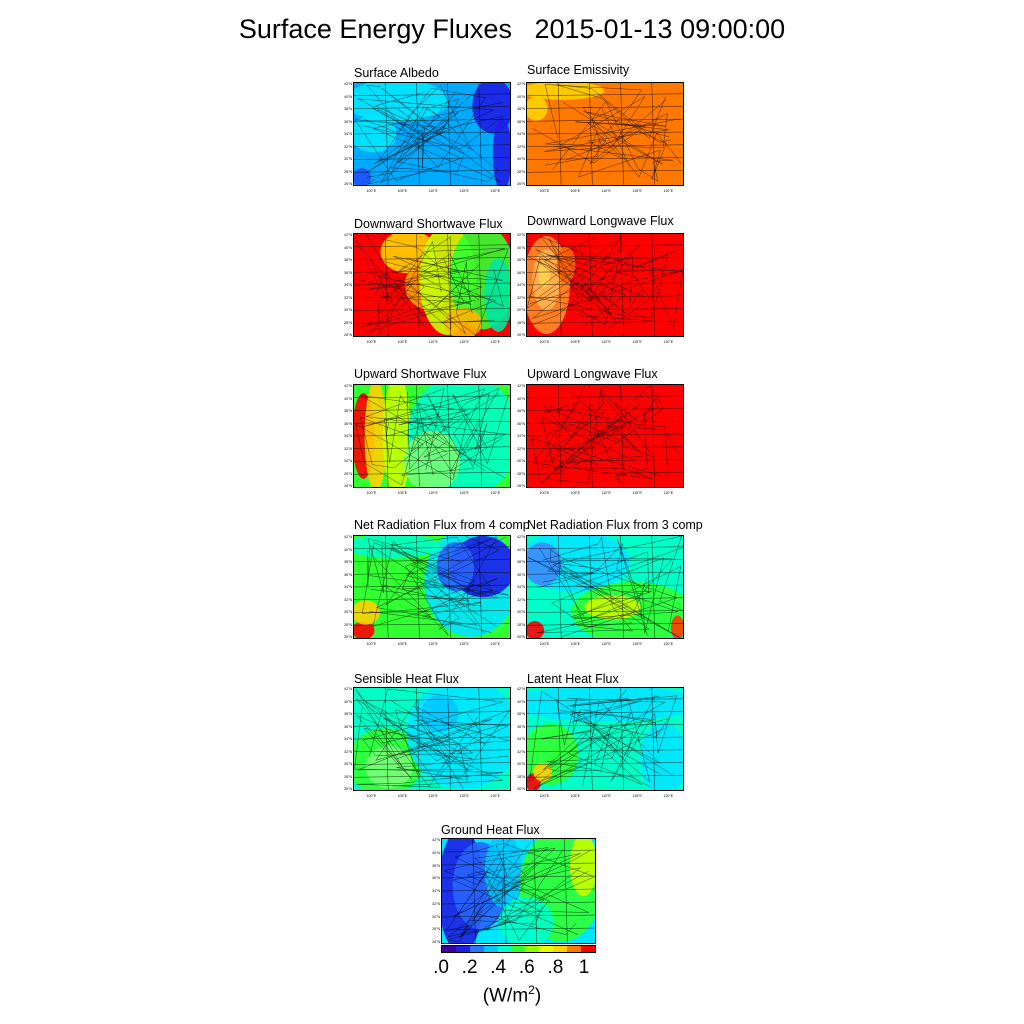  What do you see at coordinates (432, 644) in the screenshot?
I see `net-radiation-4-comp-lon-ticks: 100°E 105°E 110°E 115°E 120°E` at bounding box center [432, 644].